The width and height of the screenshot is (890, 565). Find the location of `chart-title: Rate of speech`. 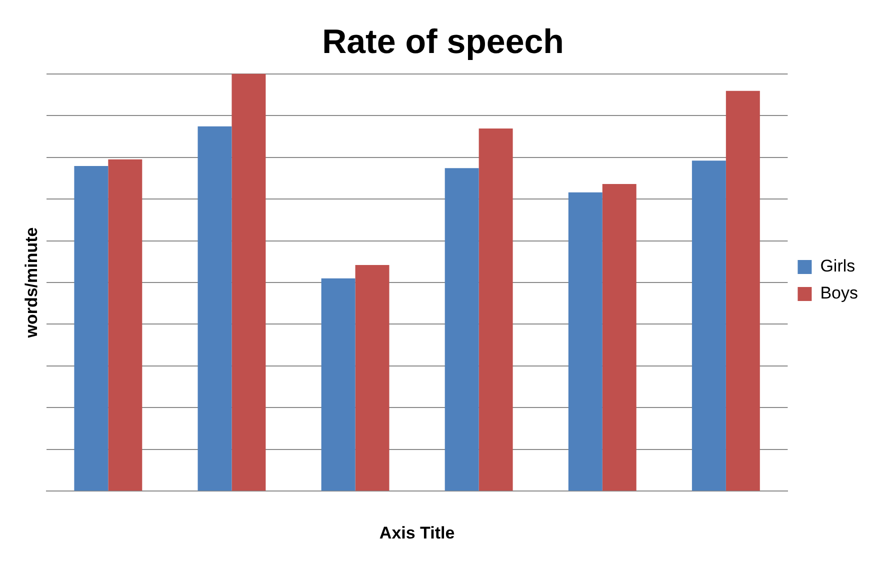

chart-title: Rate of speech is located at coordinates (443, 41).